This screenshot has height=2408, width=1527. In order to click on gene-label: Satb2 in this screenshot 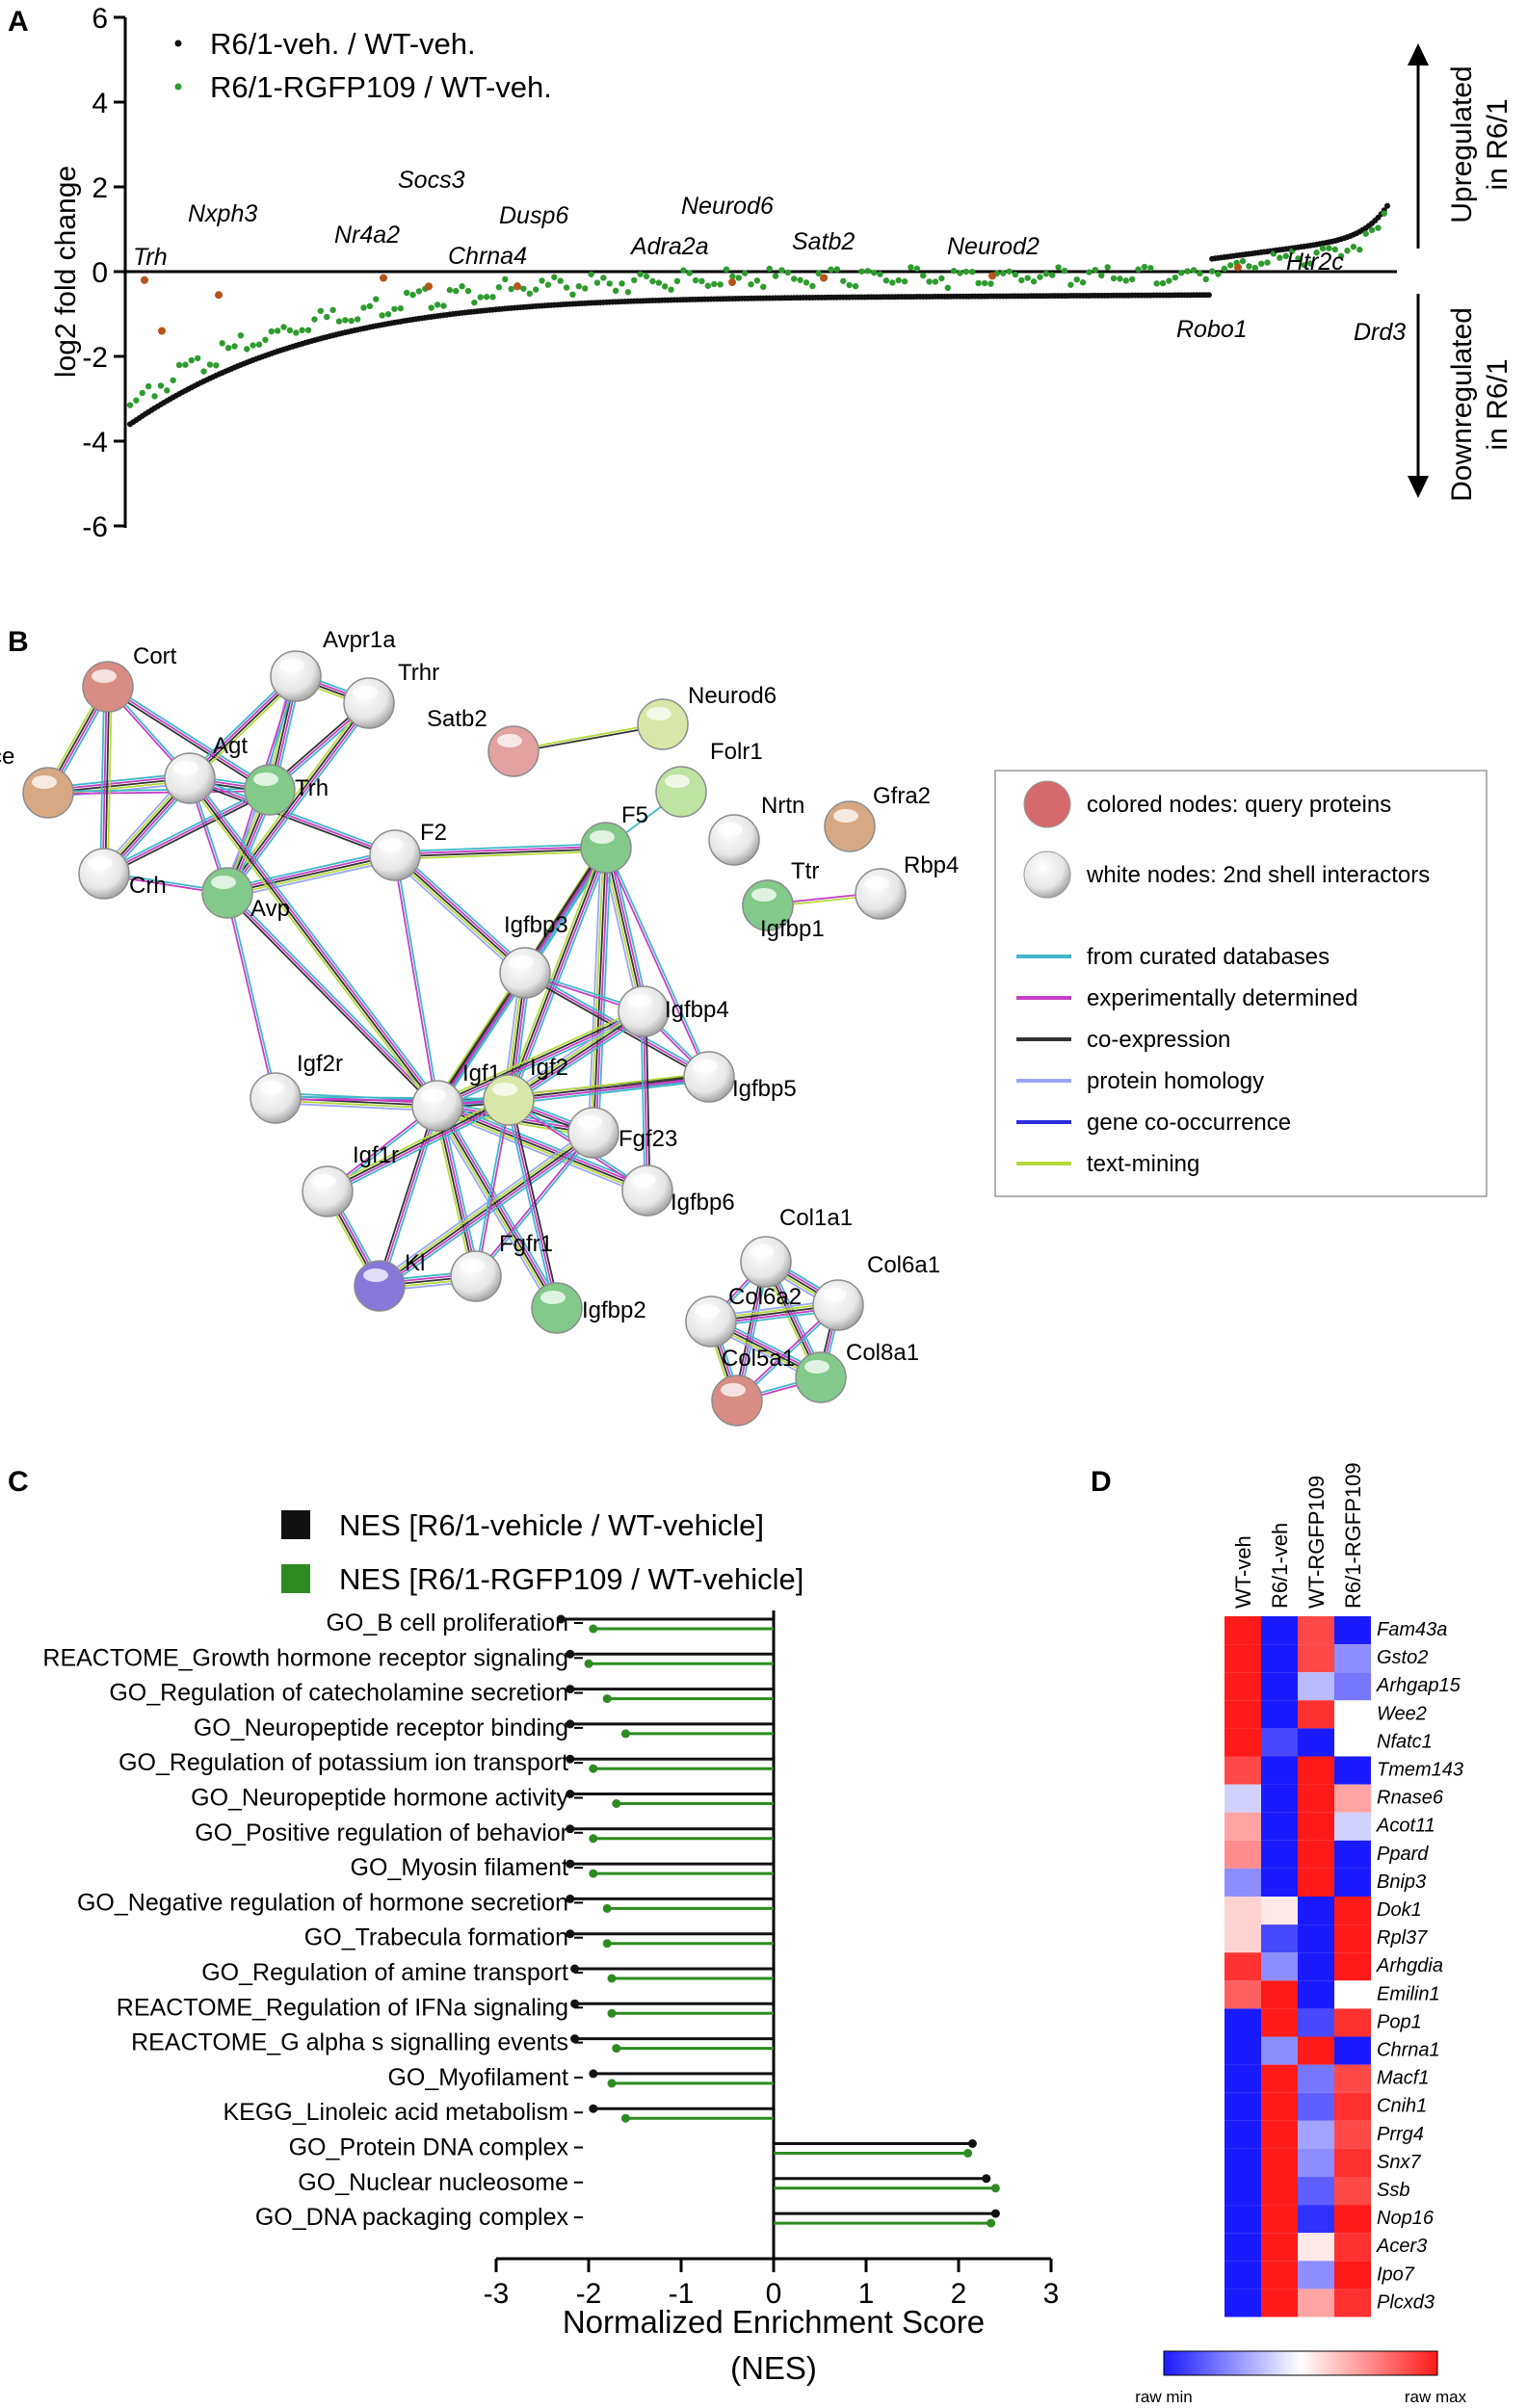, I will do `click(823, 241)`.